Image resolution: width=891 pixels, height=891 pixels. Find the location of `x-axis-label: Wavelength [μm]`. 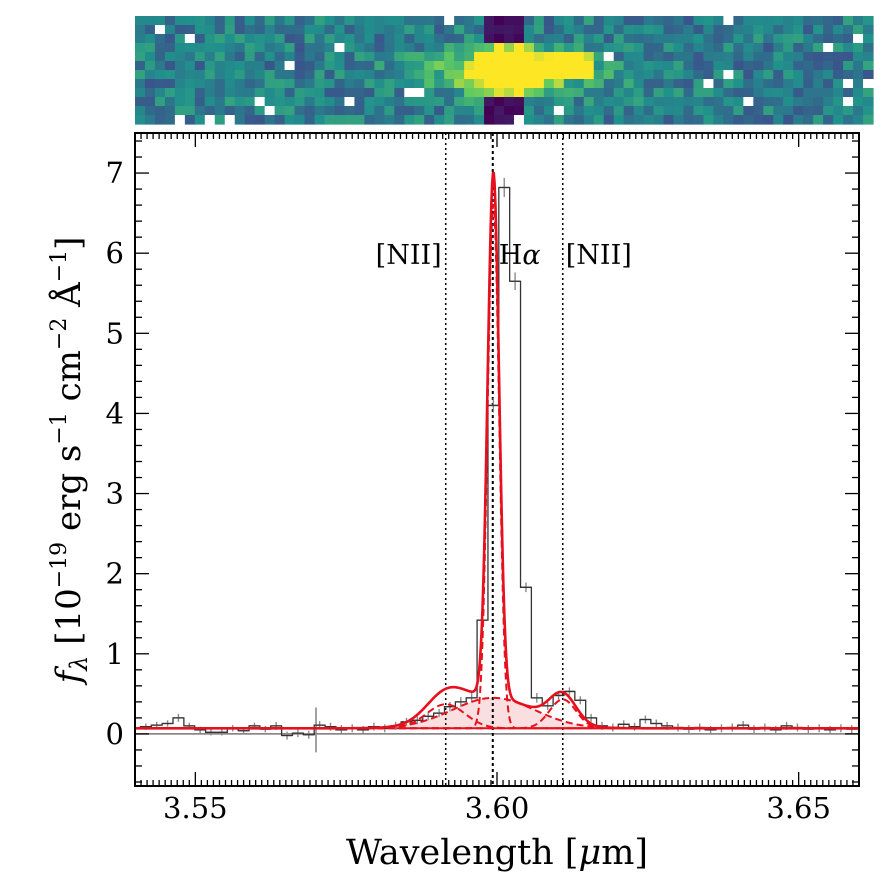

x-axis-label: Wavelength [μm] is located at coordinates (497, 853).